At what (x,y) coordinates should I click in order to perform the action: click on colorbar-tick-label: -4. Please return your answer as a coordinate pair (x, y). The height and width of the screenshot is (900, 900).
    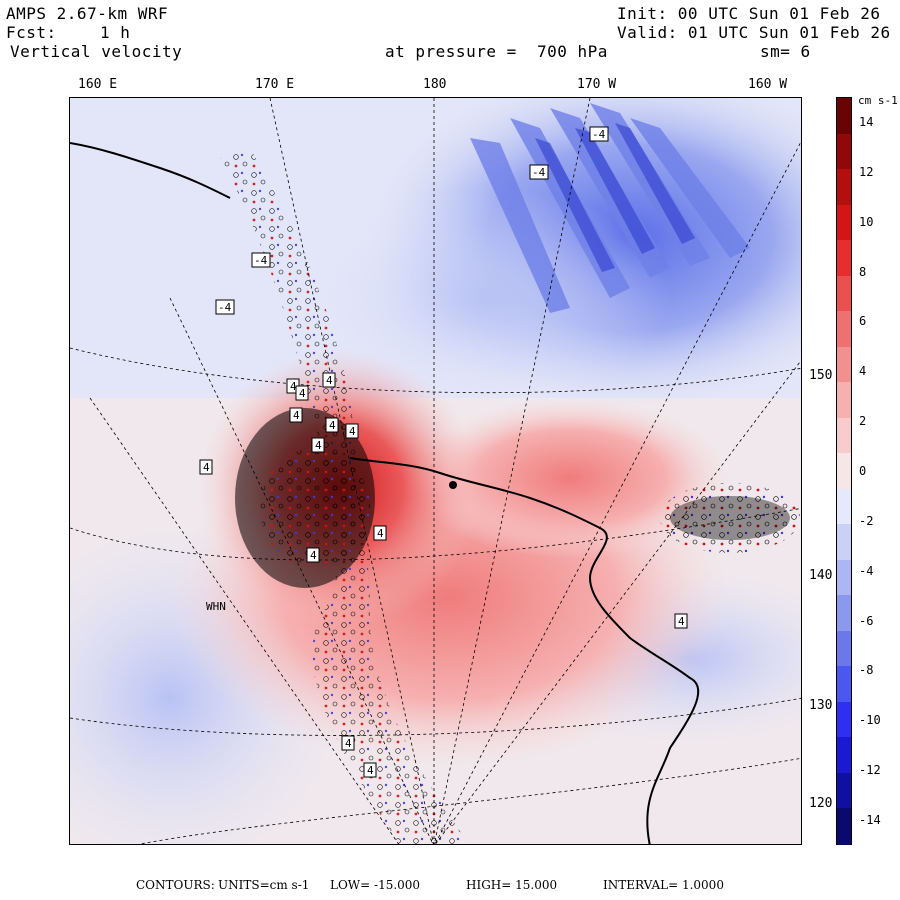
    Looking at the image, I should click on (866, 570).